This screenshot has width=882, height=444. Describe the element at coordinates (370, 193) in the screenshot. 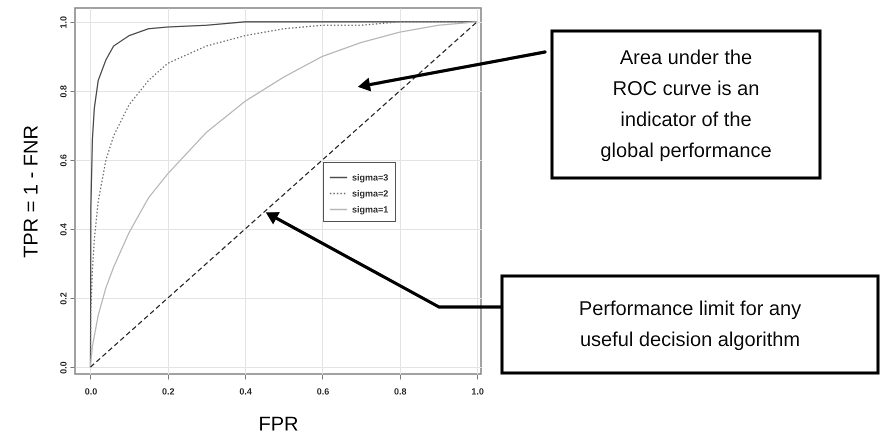

I see `legend-label: sigma=2` at that location.